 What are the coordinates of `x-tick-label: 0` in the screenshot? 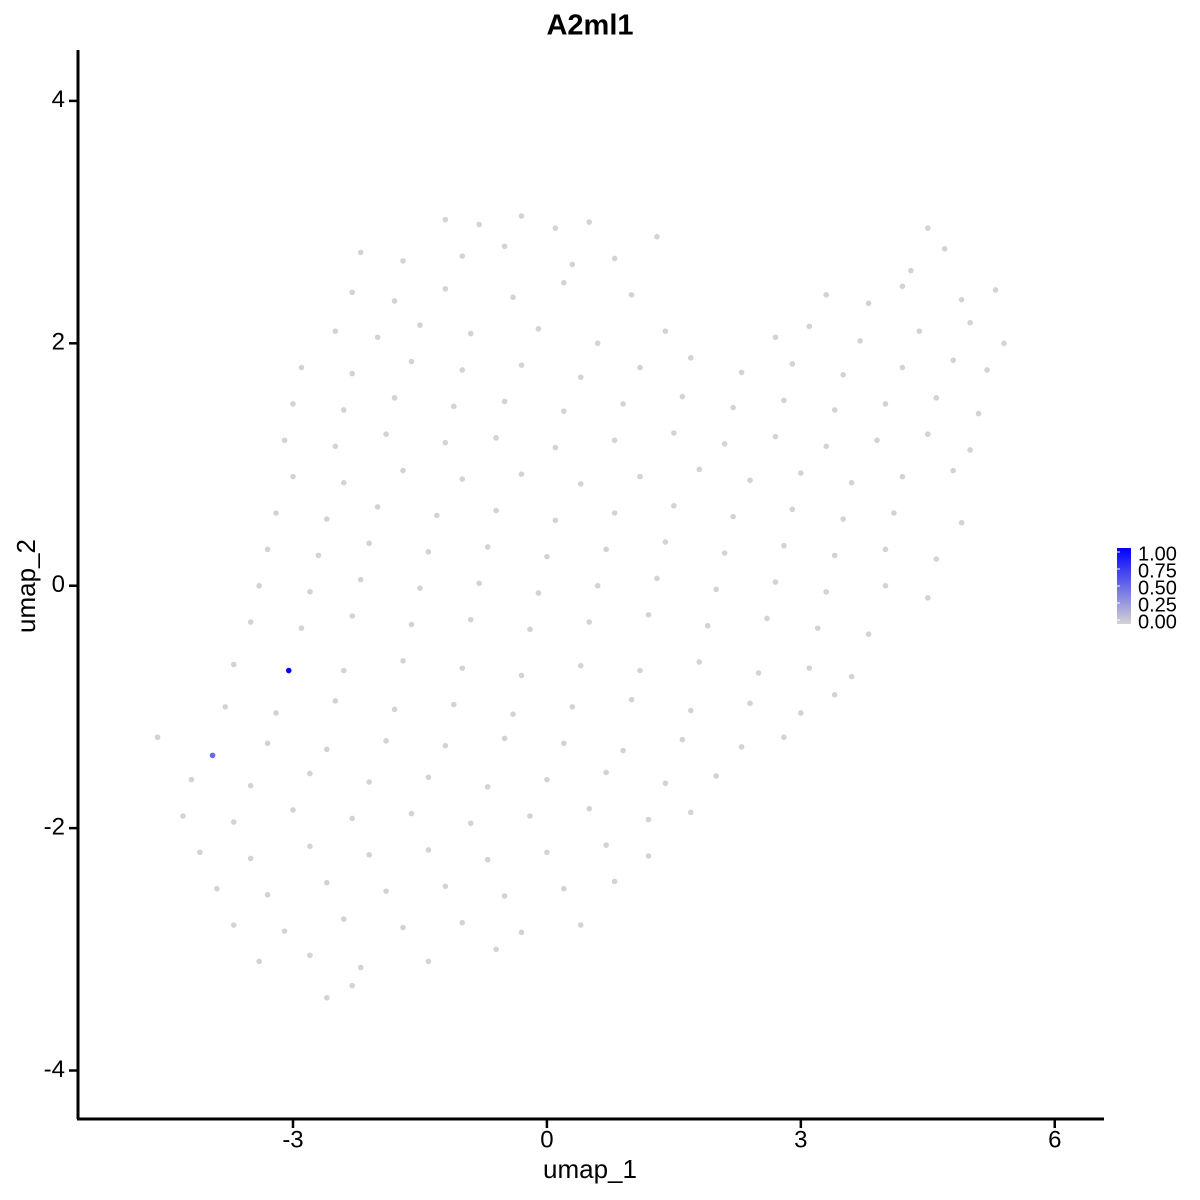 It's located at (546, 1139).